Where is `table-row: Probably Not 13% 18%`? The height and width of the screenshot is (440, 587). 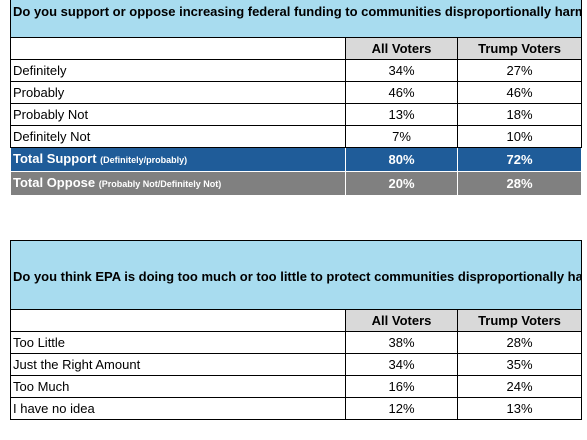 table-row: Probably Not 13% 18% is located at coordinates (296, 114).